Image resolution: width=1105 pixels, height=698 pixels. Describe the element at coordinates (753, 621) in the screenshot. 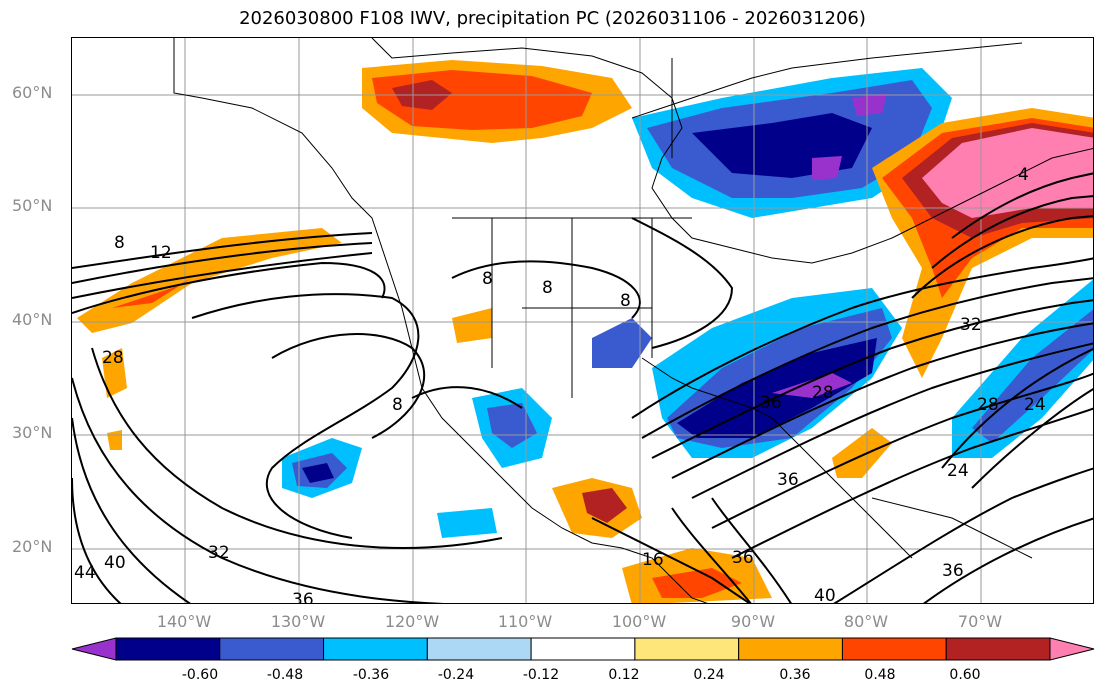

I see `lon-label: 90°W` at that location.